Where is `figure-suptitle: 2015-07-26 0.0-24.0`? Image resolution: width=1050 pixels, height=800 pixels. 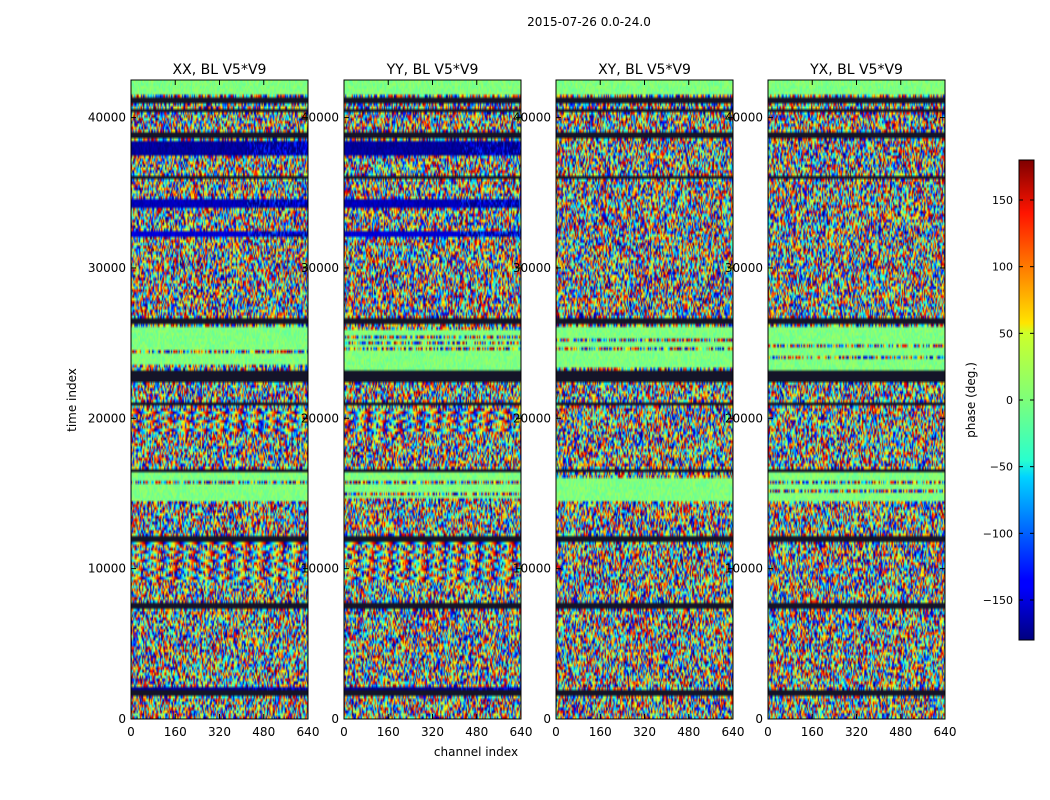 figure-suptitle: 2015-07-26 0.0-24.0 is located at coordinates (589, 22).